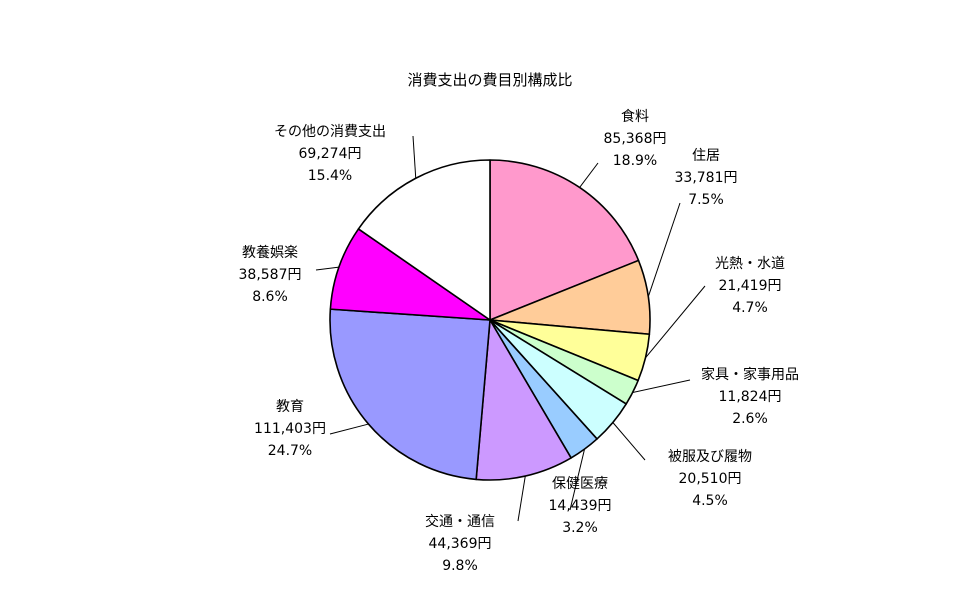 The image size is (980, 595). I want to click on slice-amount-label-4: 20,510円, so click(710, 479).